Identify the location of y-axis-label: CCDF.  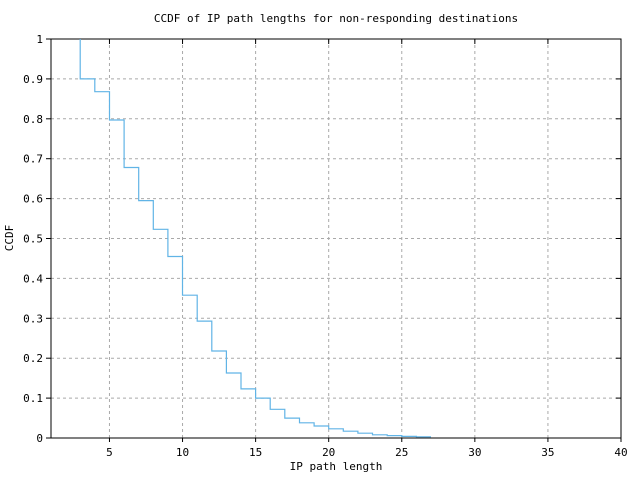
(9, 238).